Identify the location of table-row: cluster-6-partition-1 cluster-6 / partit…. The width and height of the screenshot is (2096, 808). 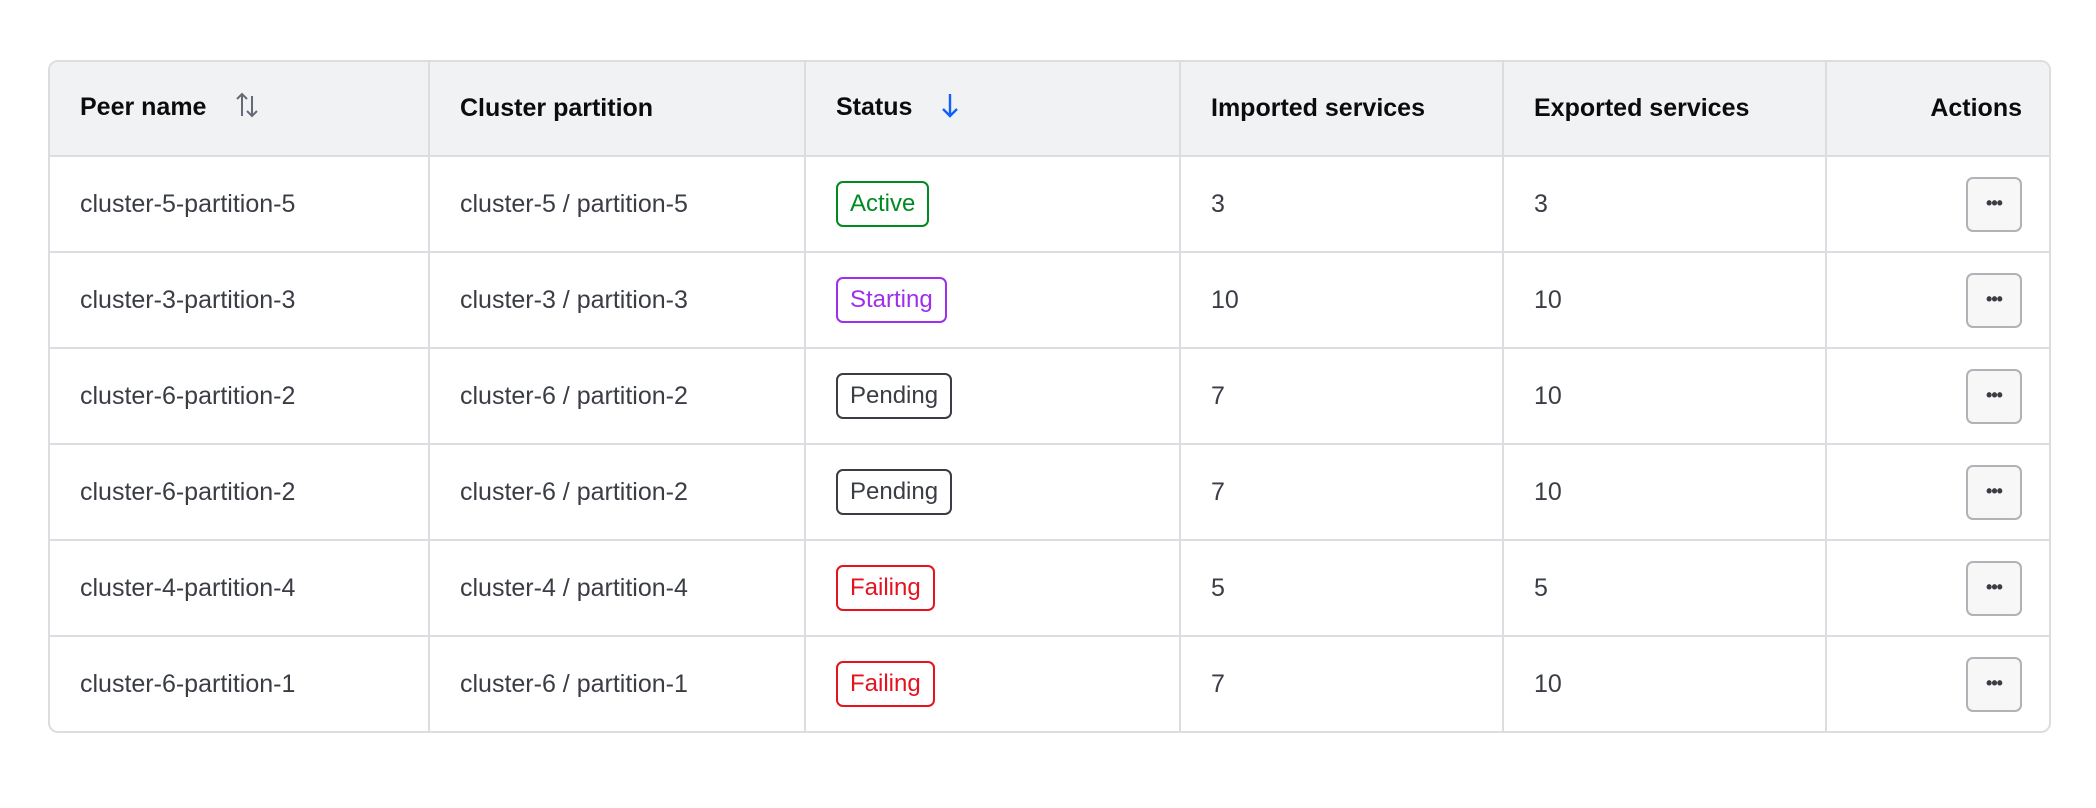
(1049, 683).